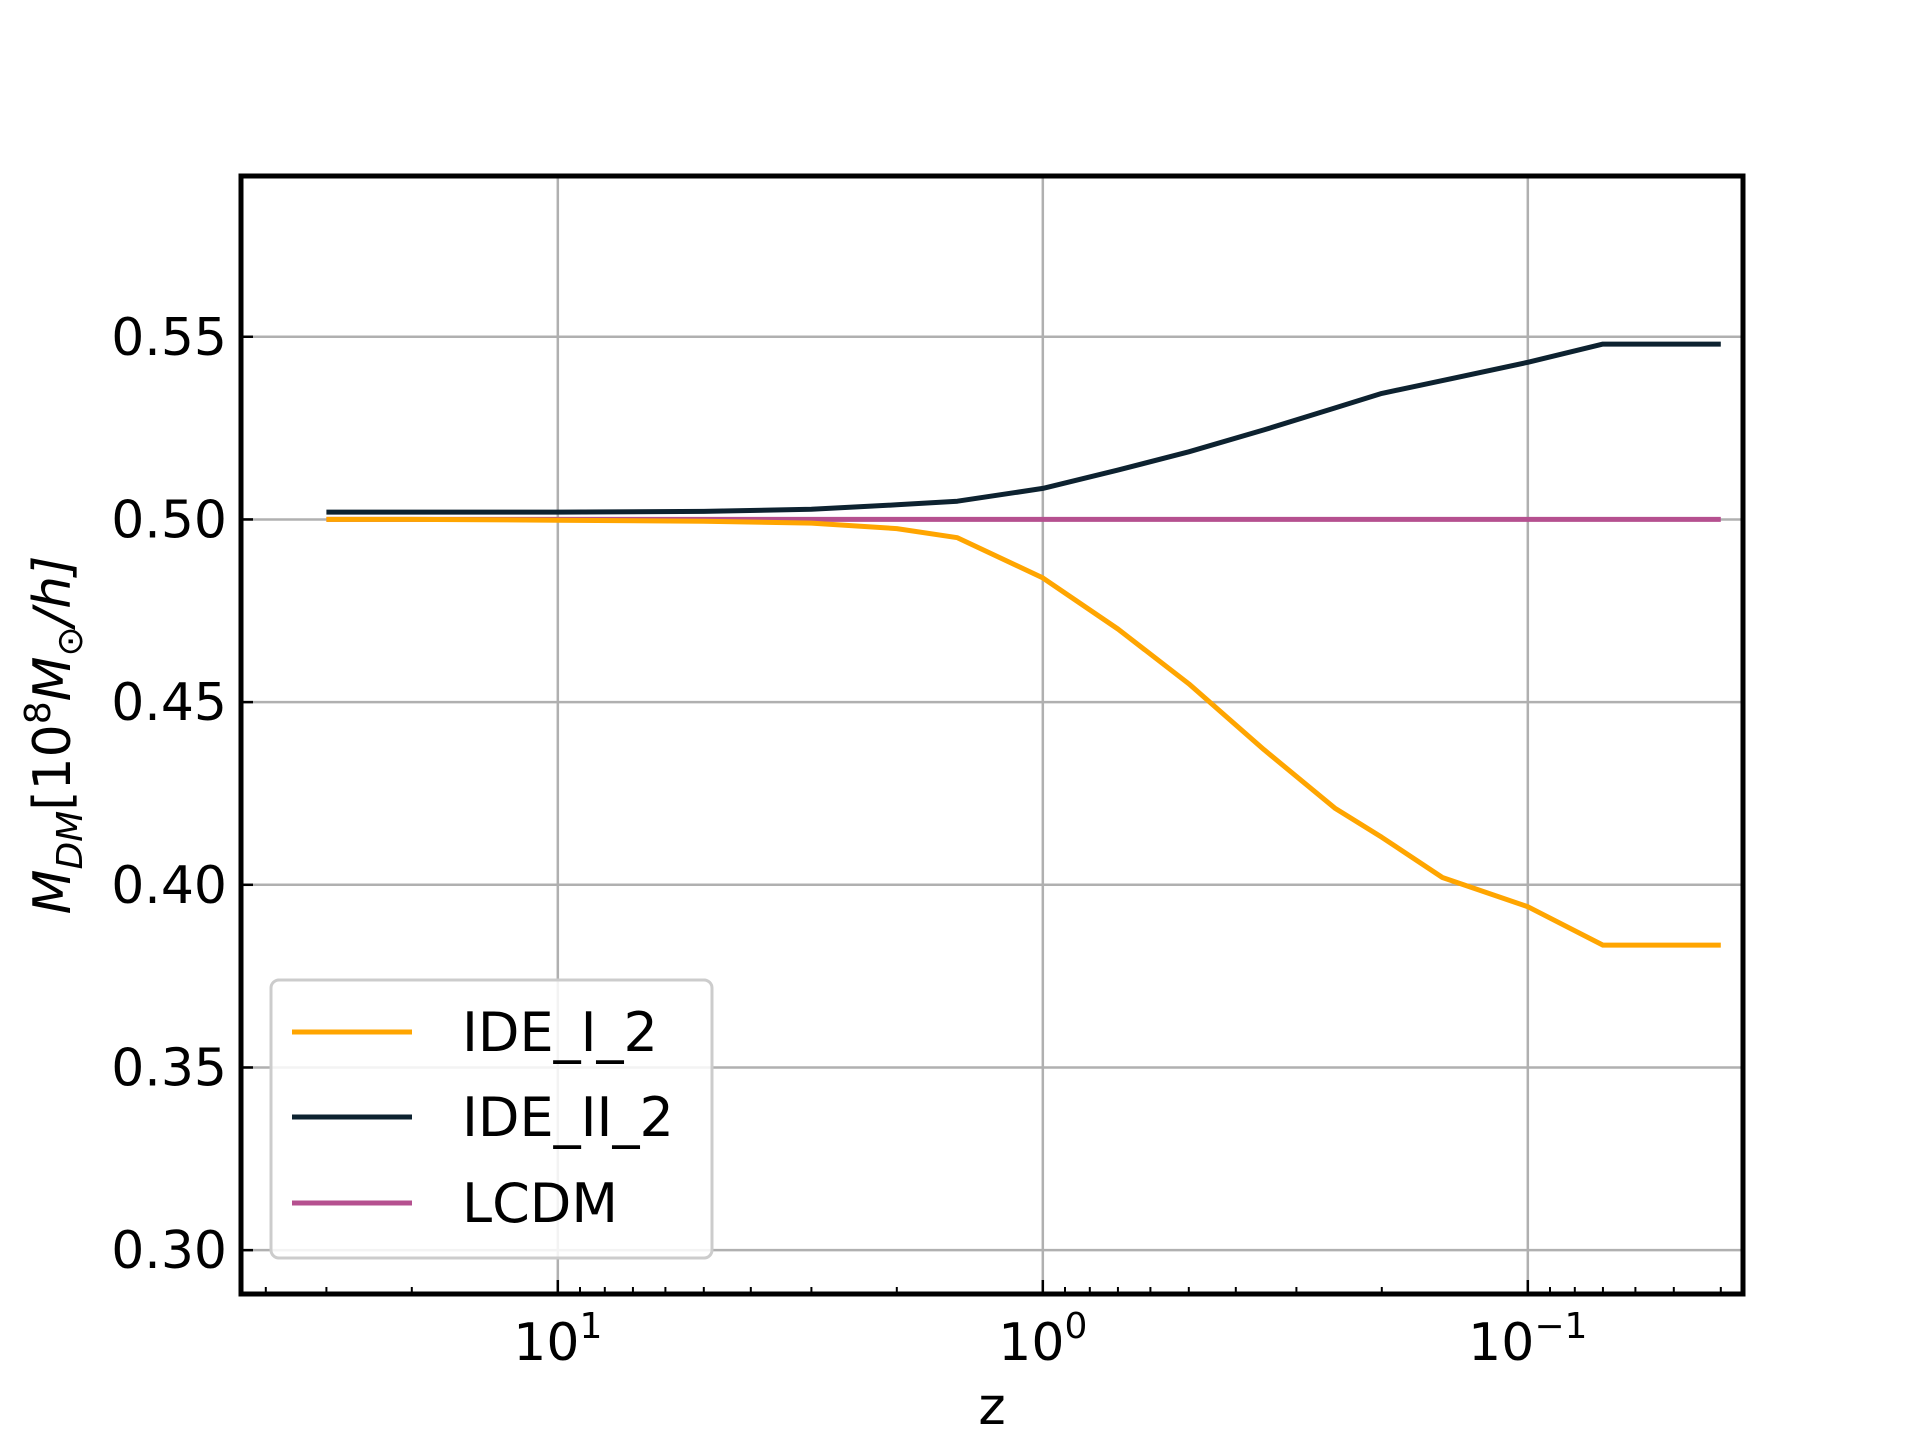 The image size is (1920, 1440). What do you see at coordinates (169, 338) in the screenshot?
I see `y-tick-label: 0.55` at bounding box center [169, 338].